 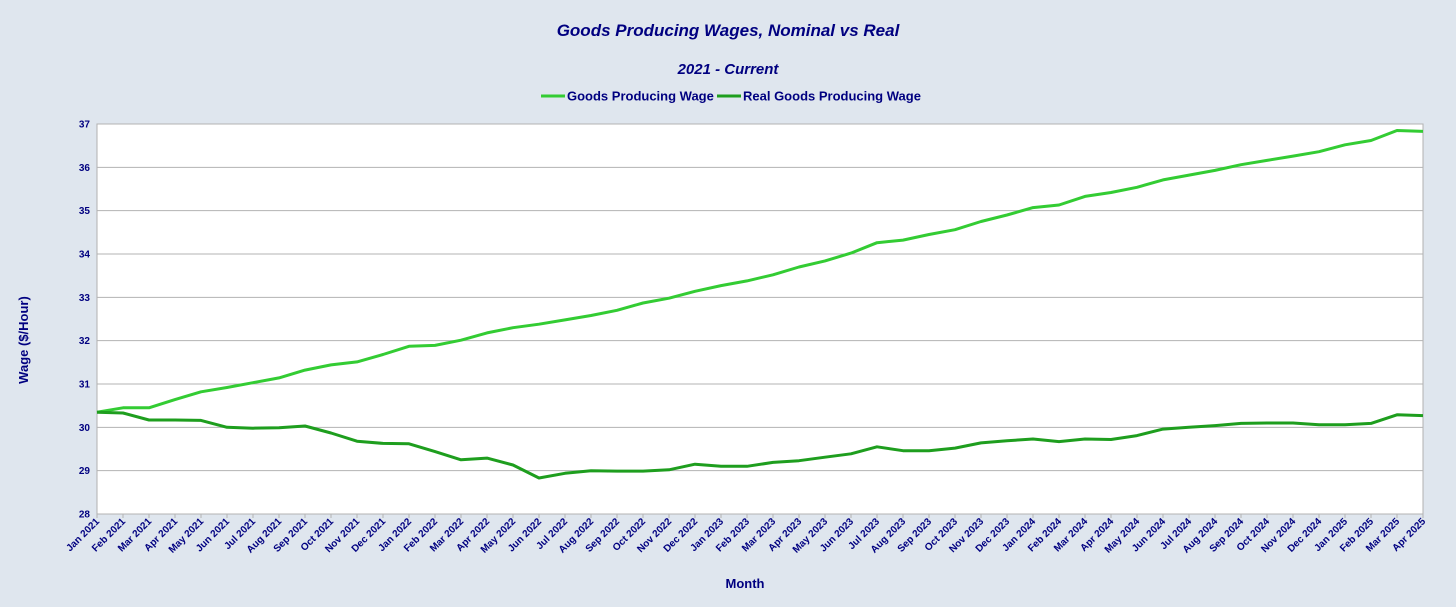 What do you see at coordinates (85, 428) in the screenshot?
I see `y-tick-label: 30` at bounding box center [85, 428].